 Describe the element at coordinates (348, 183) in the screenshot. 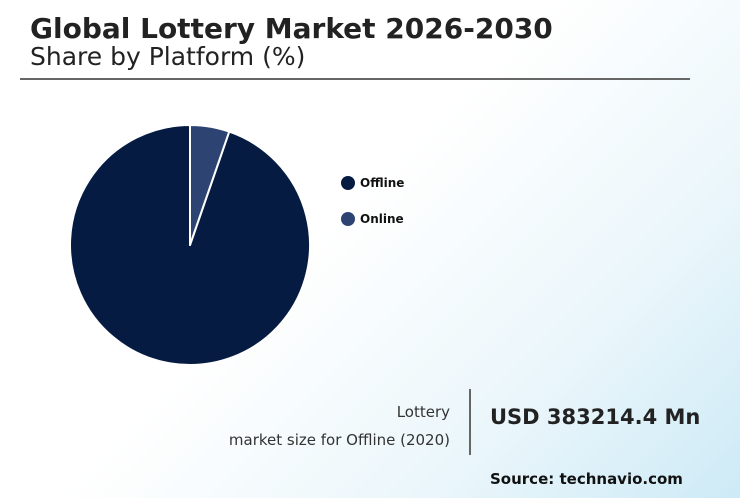

I see `legend-swatch-offline` at that location.